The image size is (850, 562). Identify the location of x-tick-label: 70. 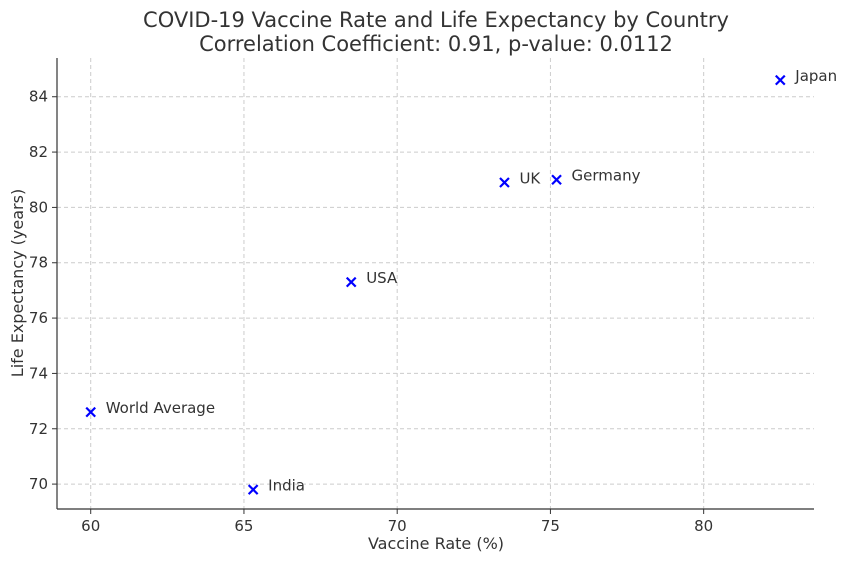
(397, 526).